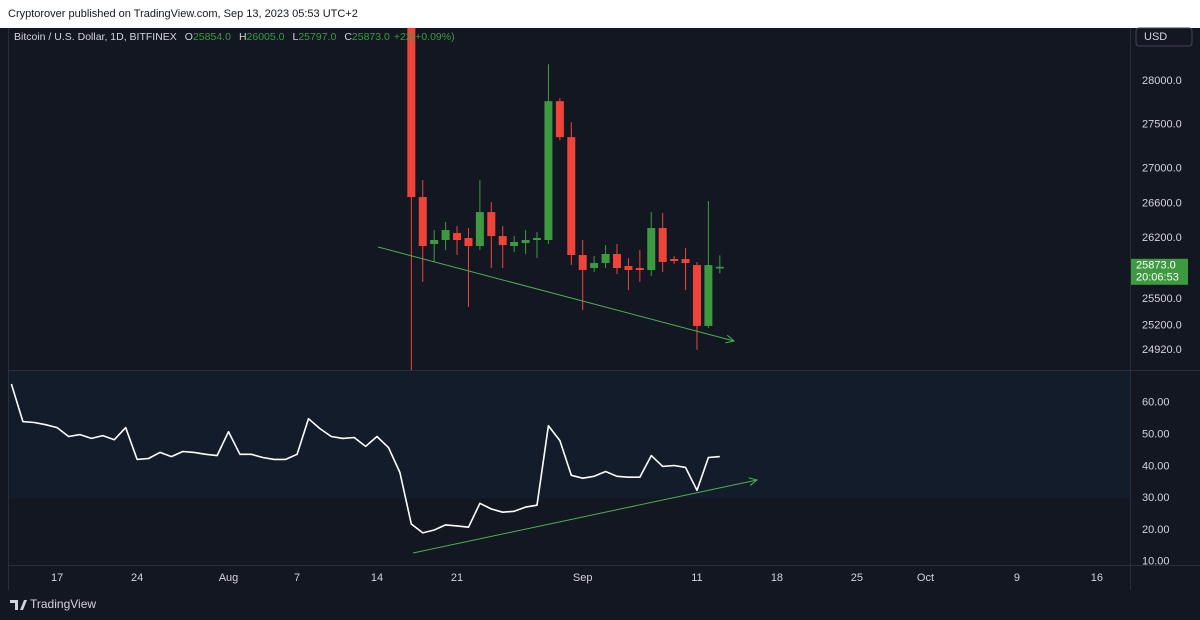 This screenshot has height=620, width=1200. Describe the element at coordinates (348, 37) in the screenshot. I see `ohlc-key: C` at that location.